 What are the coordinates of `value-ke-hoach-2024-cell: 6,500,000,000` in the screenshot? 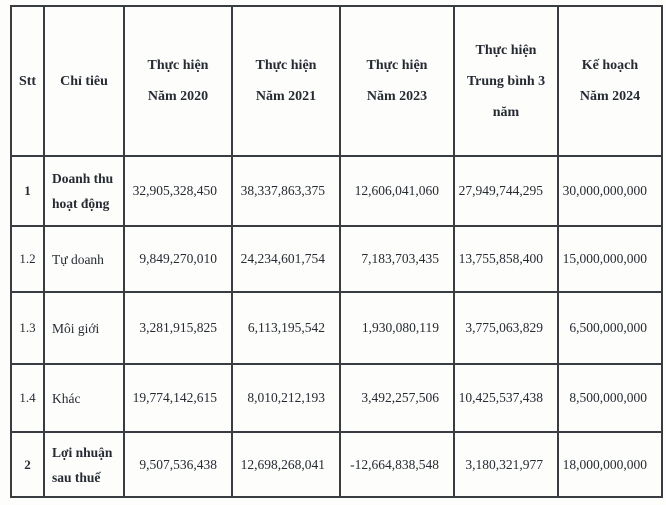 It's located at (610, 328).